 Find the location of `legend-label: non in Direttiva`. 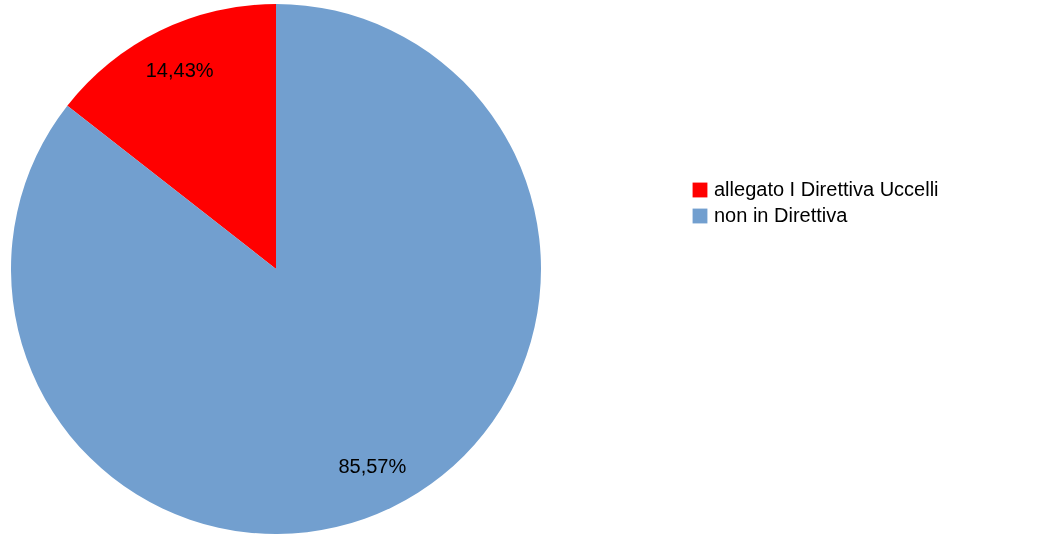

legend-label: non in Direttiva is located at coordinates (781, 215).